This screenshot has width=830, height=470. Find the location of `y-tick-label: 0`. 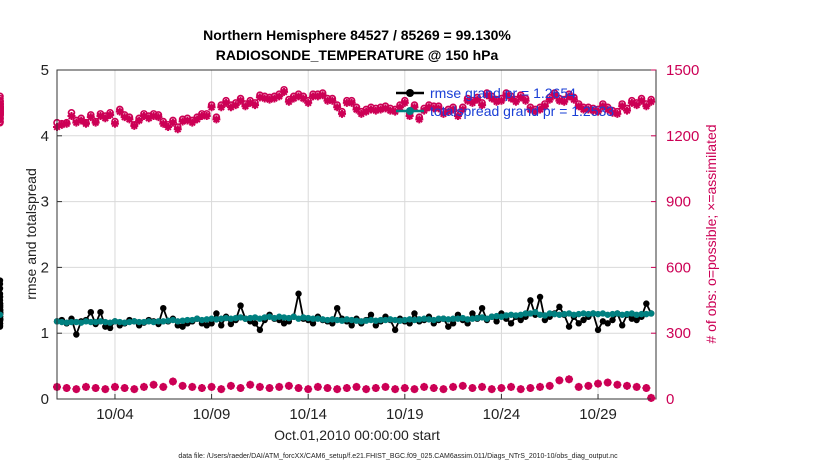

y-tick-label: 0 is located at coordinates (45, 399).